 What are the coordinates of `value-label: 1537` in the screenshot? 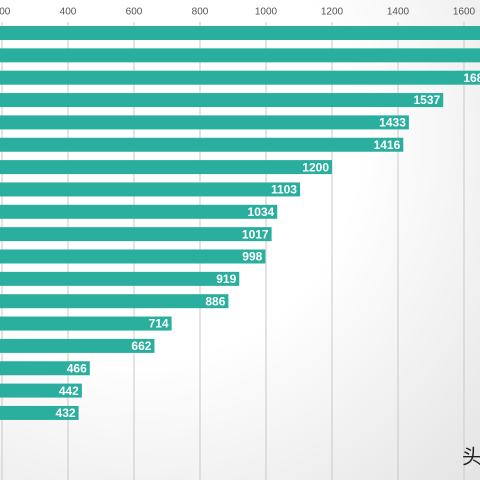 It's located at (427, 100).